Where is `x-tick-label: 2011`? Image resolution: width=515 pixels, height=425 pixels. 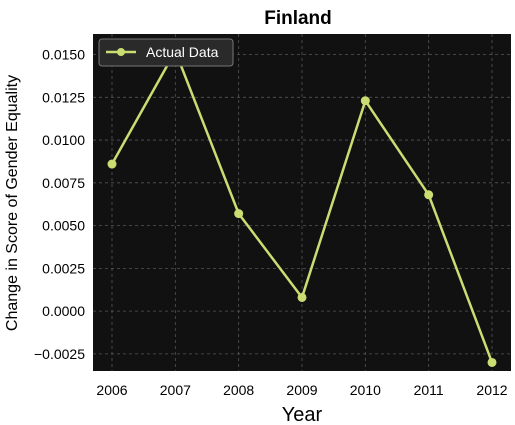
x-tick-label: 2011 is located at coordinates (429, 390).